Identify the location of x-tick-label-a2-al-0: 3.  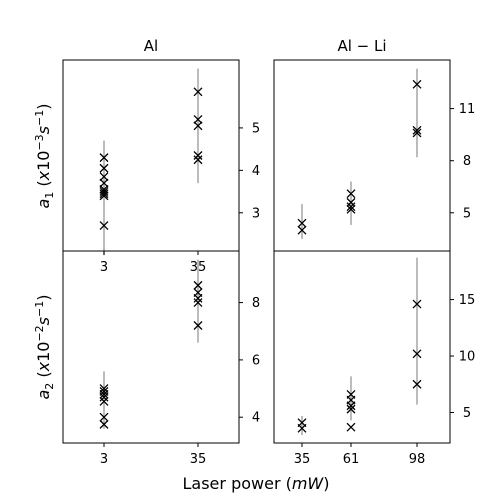
(104, 459).